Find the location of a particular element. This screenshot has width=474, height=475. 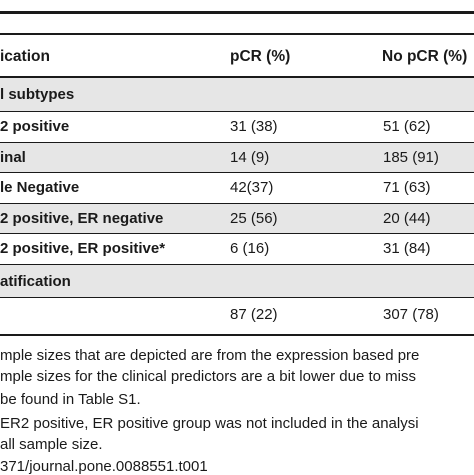

column-header-pcr: pCR (%) is located at coordinates (260, 56).